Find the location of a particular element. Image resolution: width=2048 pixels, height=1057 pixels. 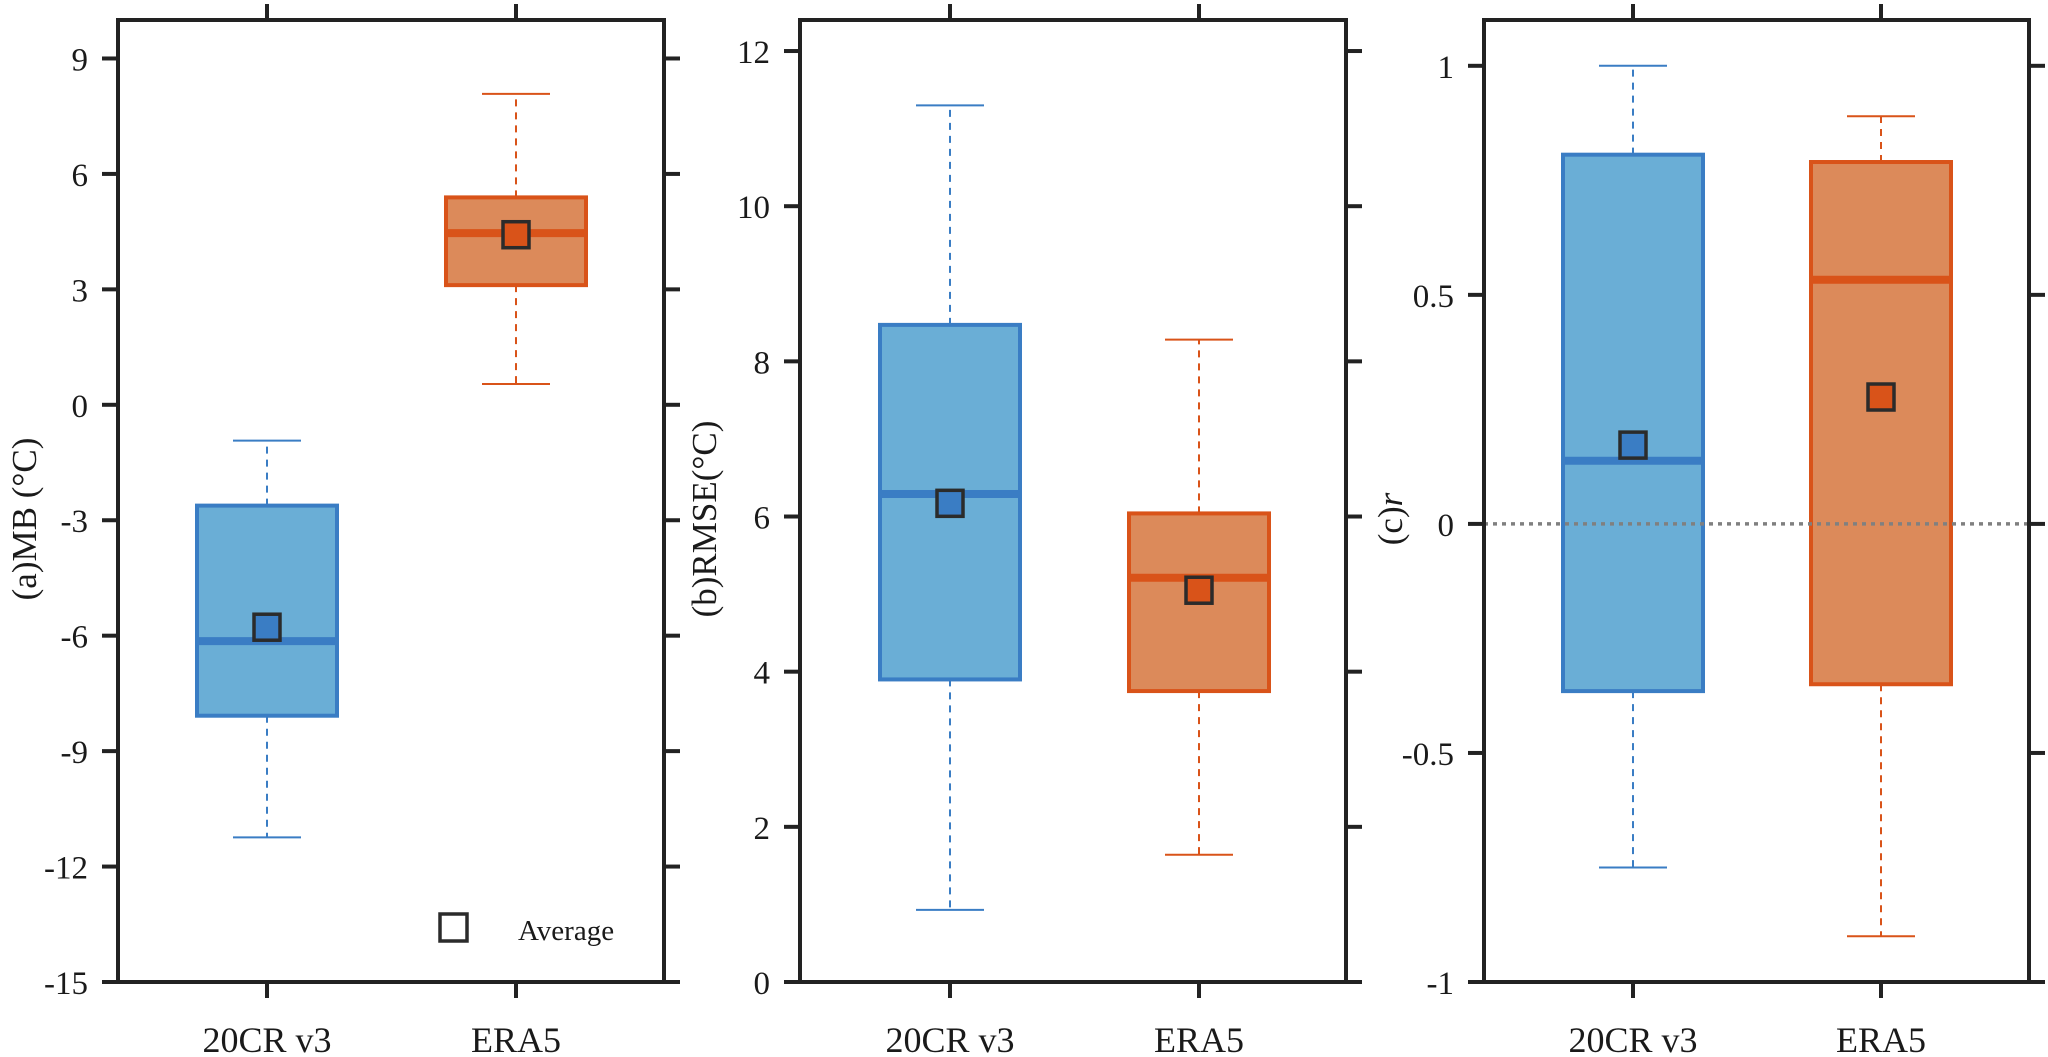

y-tick-label: -15 is located at coordinates (66, 984).